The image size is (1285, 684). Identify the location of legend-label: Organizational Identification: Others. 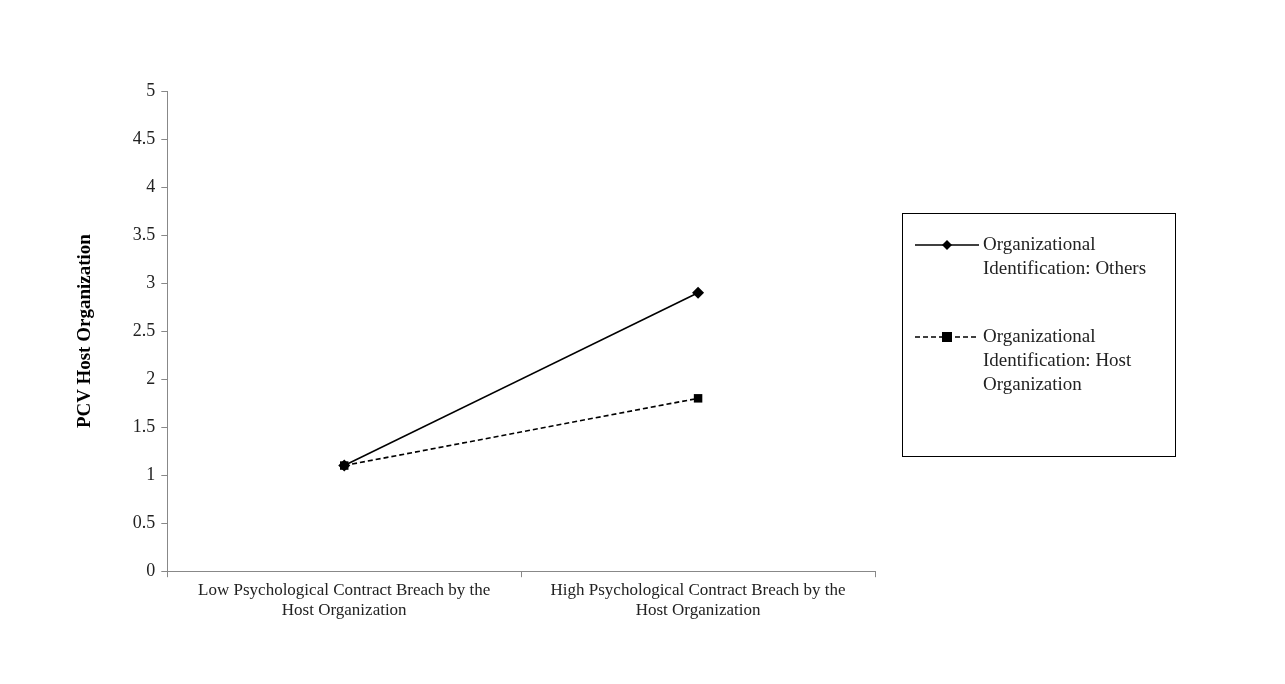
(1065, 256).